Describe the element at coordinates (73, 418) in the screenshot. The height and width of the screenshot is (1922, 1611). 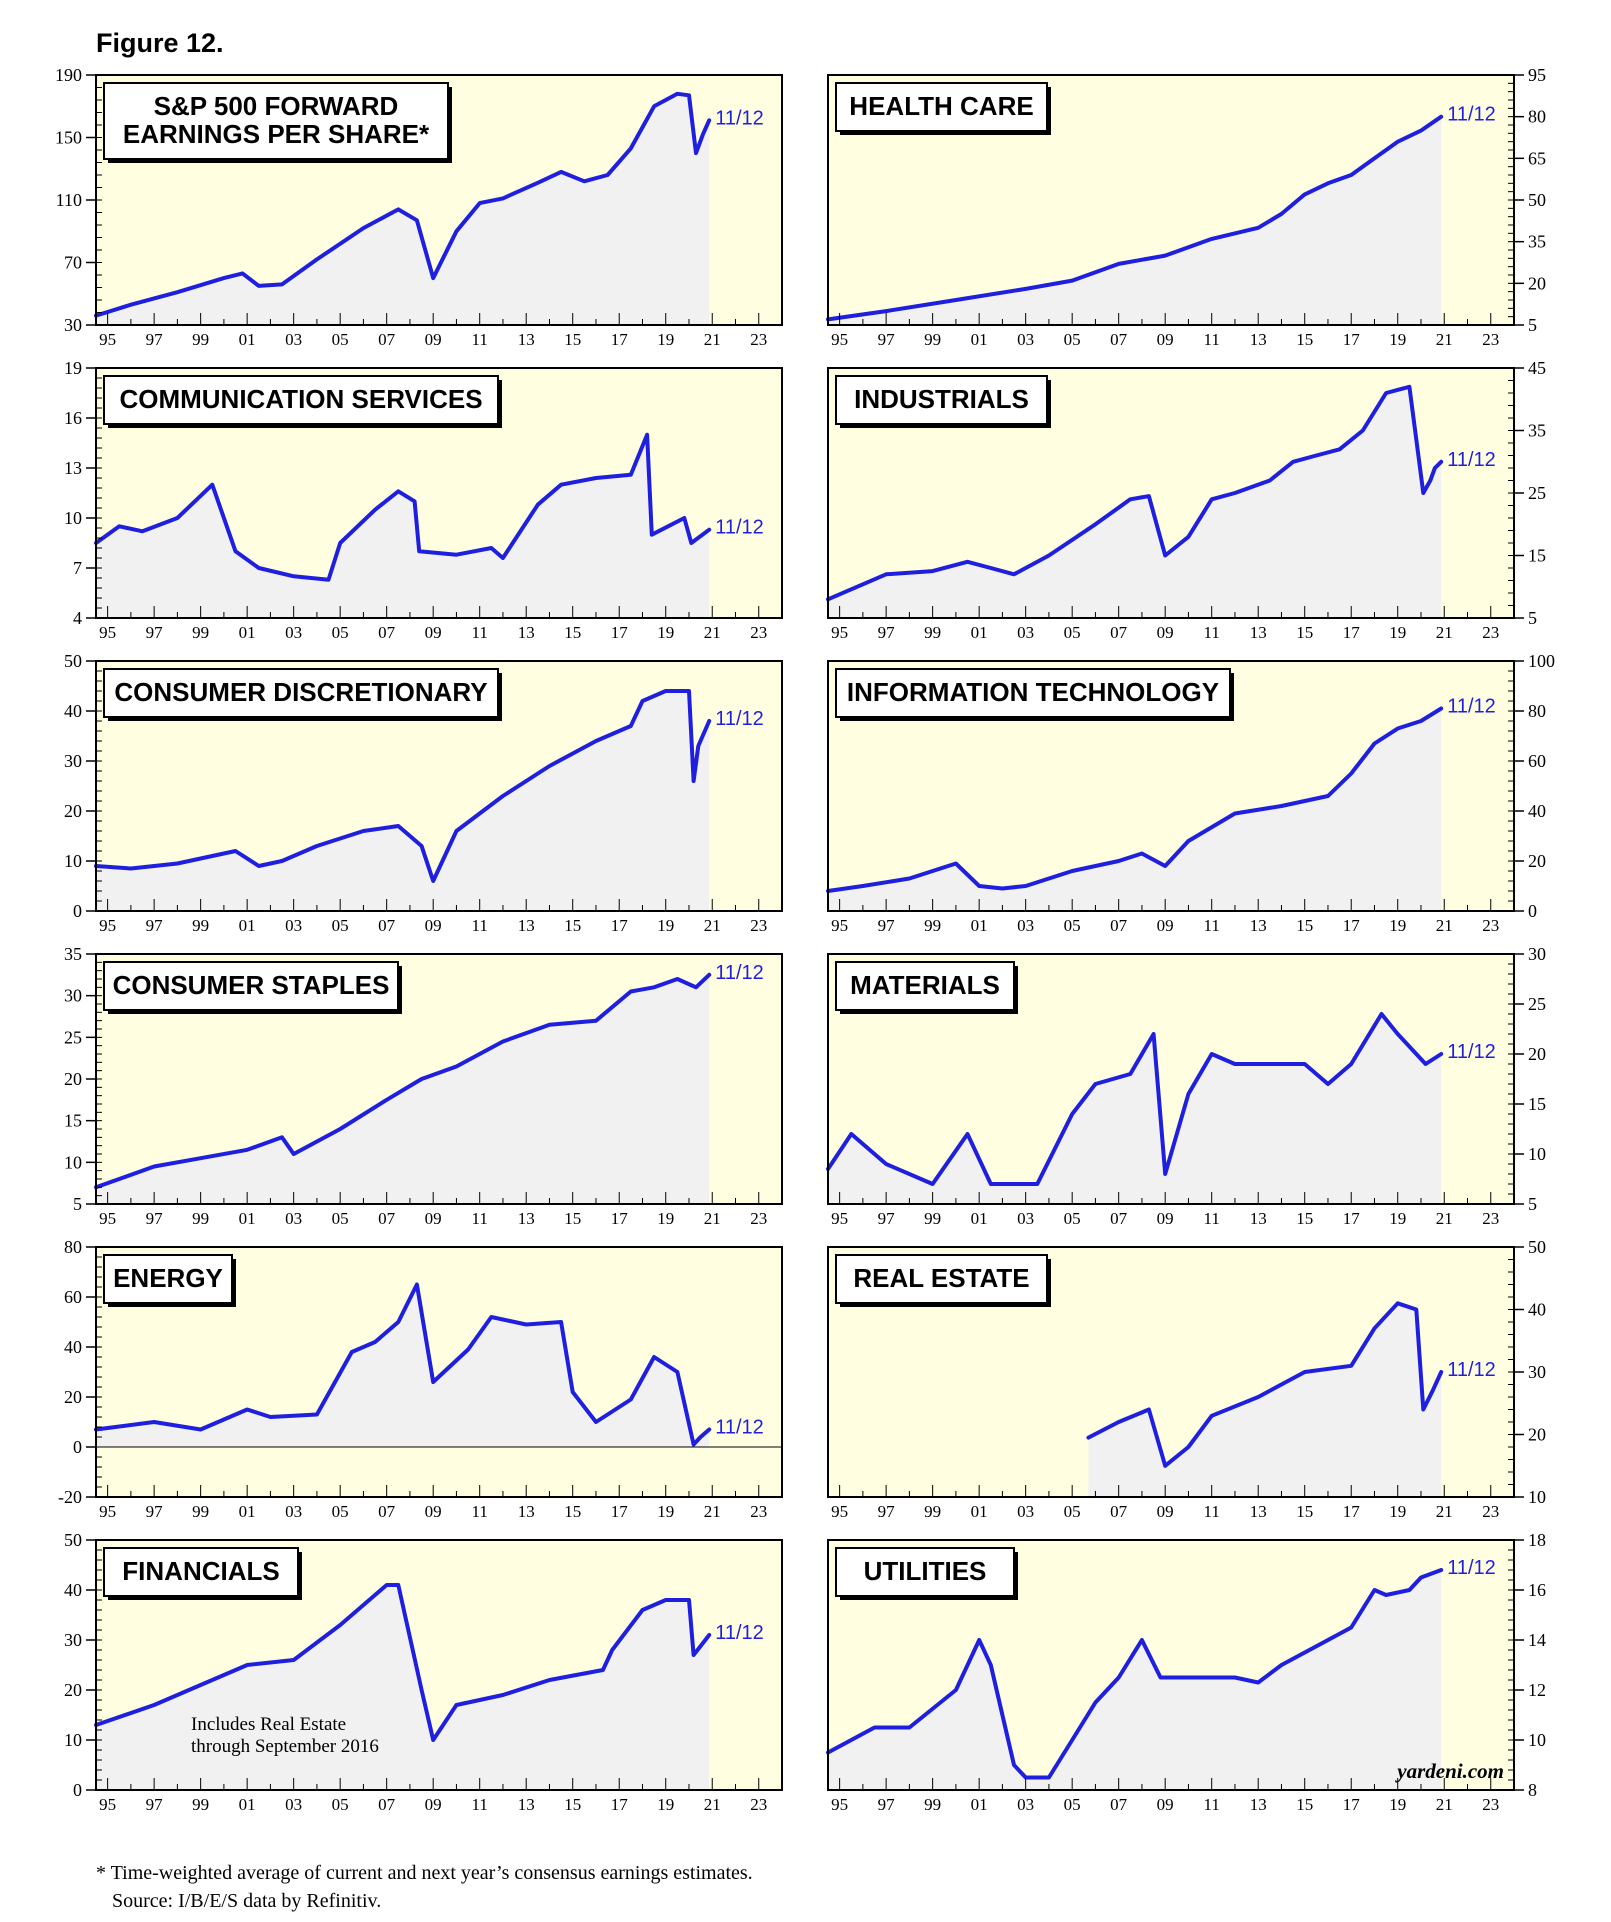
I see `y-tick-label: 16` at that location.